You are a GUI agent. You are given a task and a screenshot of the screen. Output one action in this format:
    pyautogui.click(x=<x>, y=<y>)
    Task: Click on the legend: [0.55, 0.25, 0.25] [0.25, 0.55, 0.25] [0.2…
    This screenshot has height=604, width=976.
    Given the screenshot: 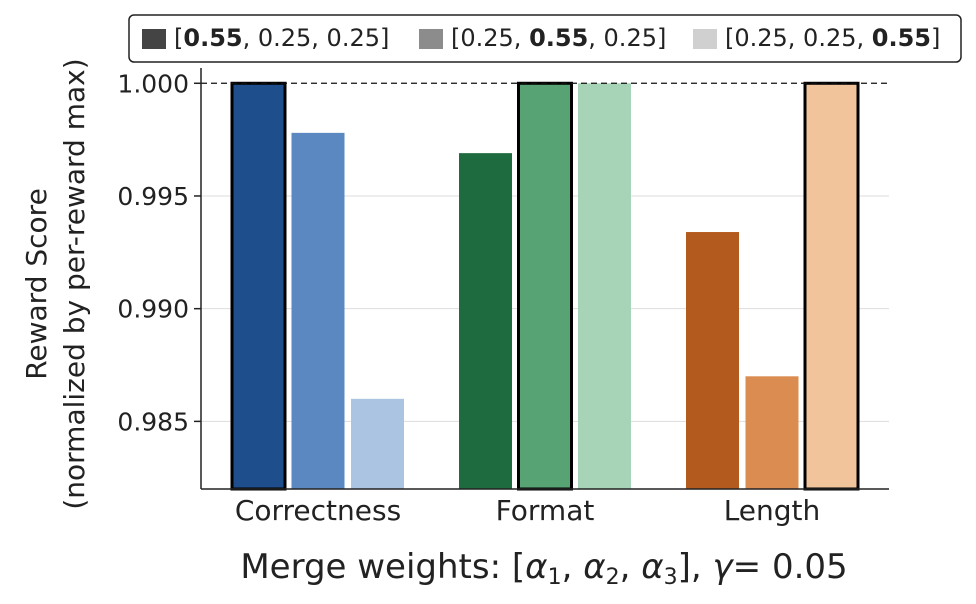 What is the action you would take?
    pyautogui.click(x=545, y=38)
    